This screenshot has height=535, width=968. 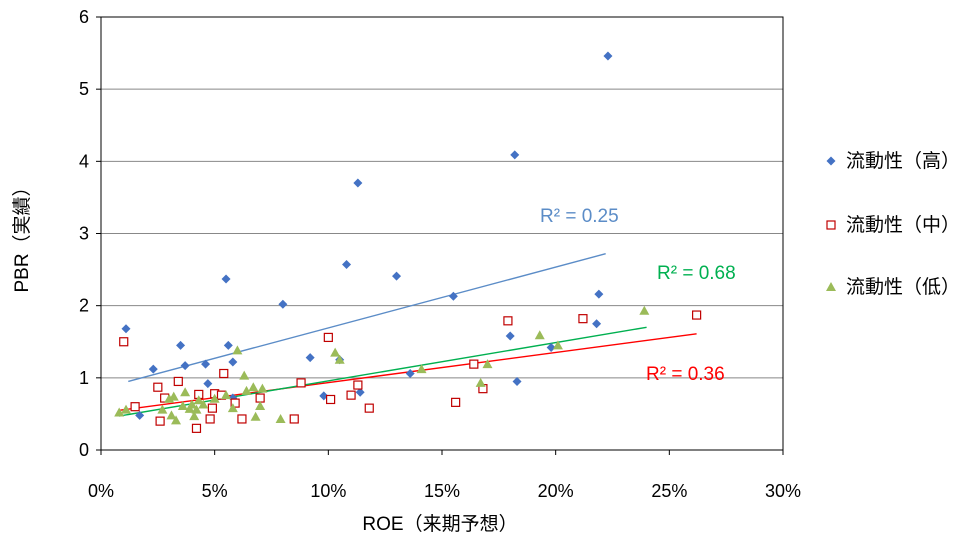 What do you see at coordinates (84, 306) in the screenshot?
I see `y-tick-label-2: 2` at bounding box center [84, 306].